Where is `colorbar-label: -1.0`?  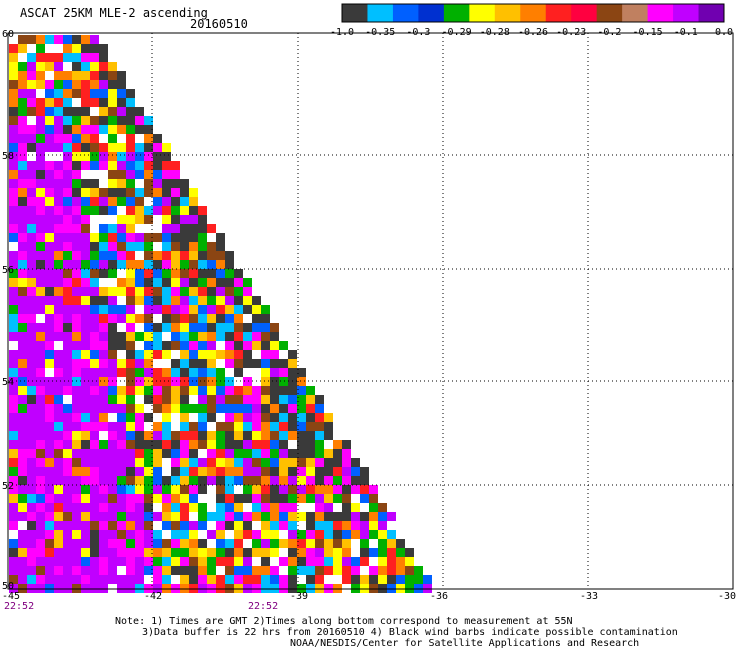 colorbar-label: -1.0 is located at coordinates (342, 32).